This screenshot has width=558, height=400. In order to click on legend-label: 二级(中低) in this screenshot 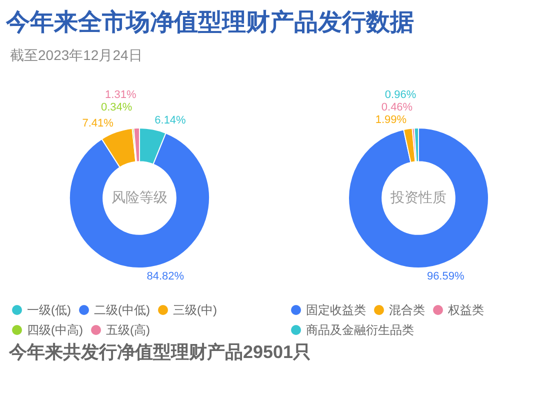, I will do `click(121, 310)`.